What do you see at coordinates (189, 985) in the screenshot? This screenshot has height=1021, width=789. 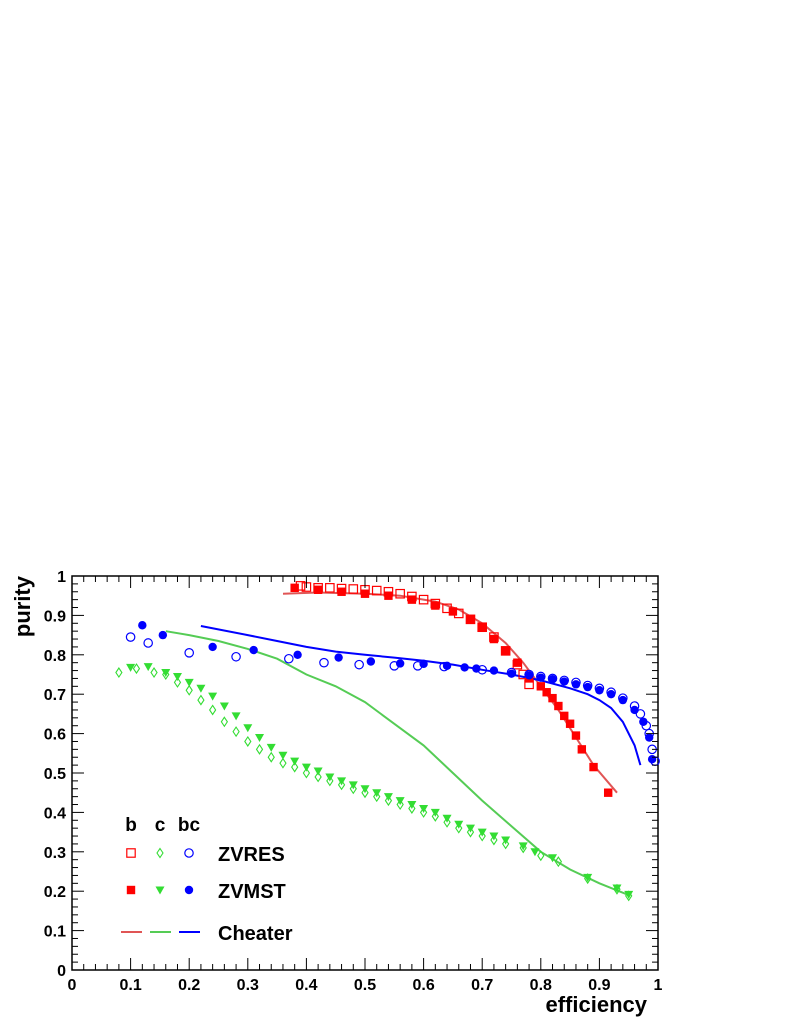 I see `x-tick-label: 0.2` at bounding box center [189, 985].